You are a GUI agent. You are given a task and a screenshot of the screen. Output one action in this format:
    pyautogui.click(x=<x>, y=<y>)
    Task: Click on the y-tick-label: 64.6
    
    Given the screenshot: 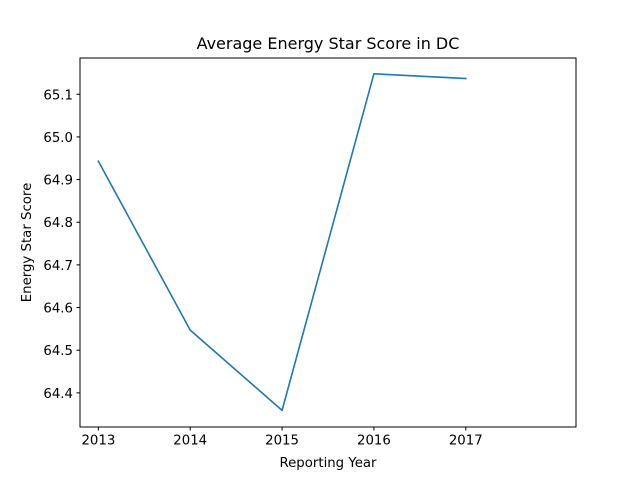 What is the action you would take?
    pyautogui.click(x=58, y=309)
    